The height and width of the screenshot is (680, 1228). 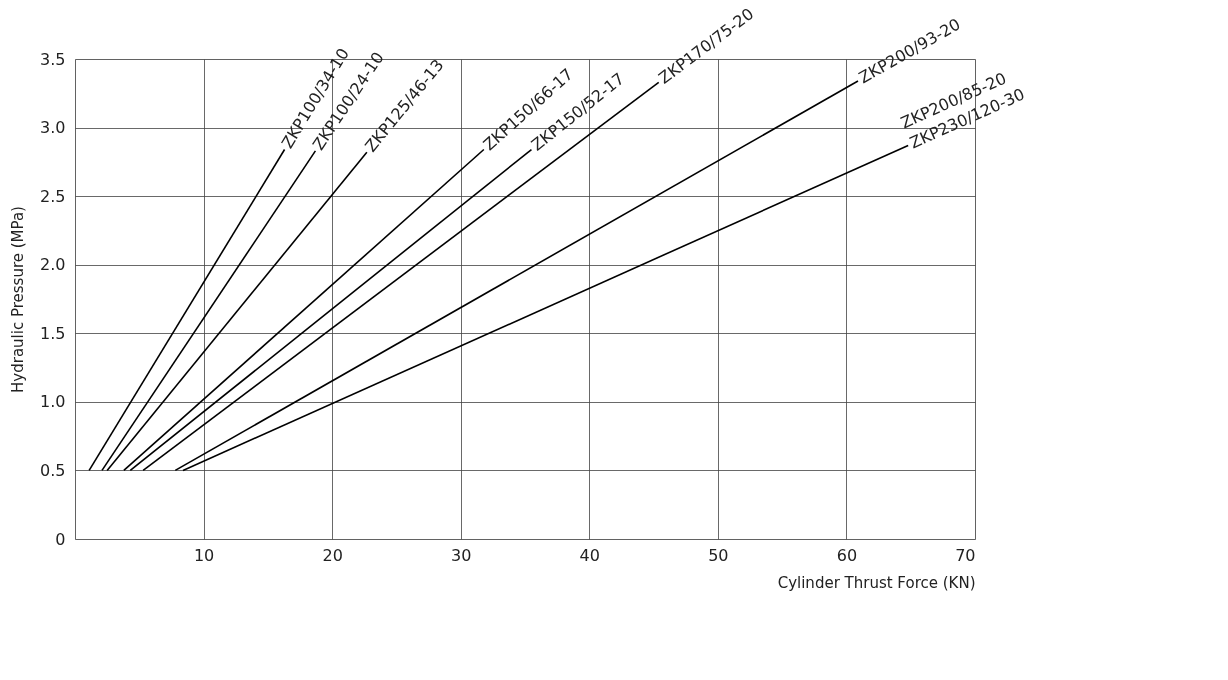 What do you see at coordinates (53, 128) in the screenshot?
I see `y-tick-label: 3.0` at bounding box center [53, 128].